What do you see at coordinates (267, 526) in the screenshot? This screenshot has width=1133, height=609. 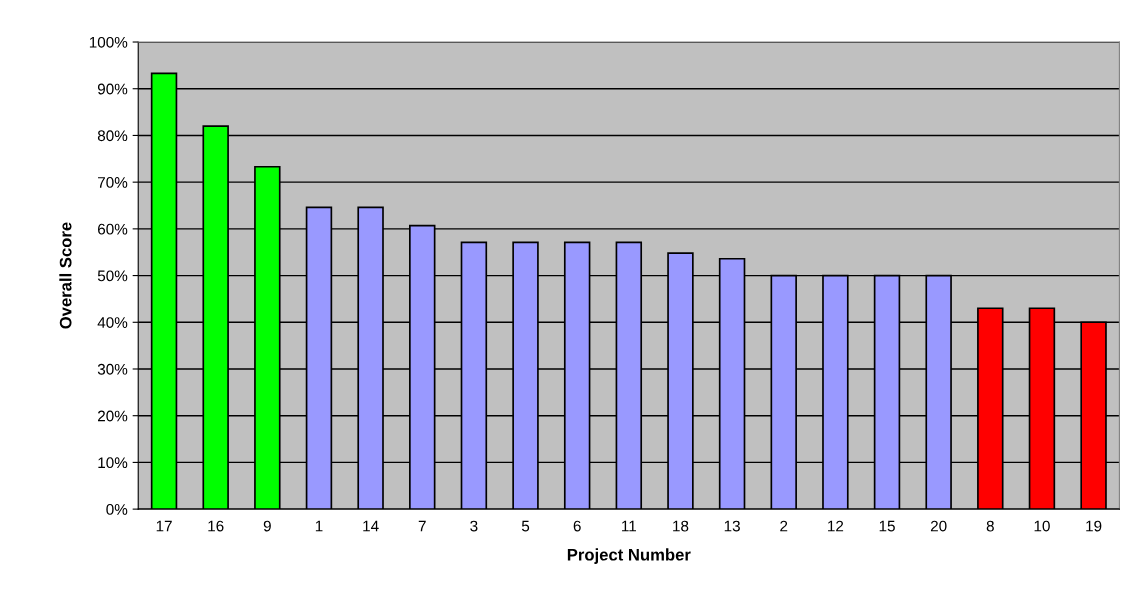 I see `x-tick-label: 9` at bounding box center [267, 526].